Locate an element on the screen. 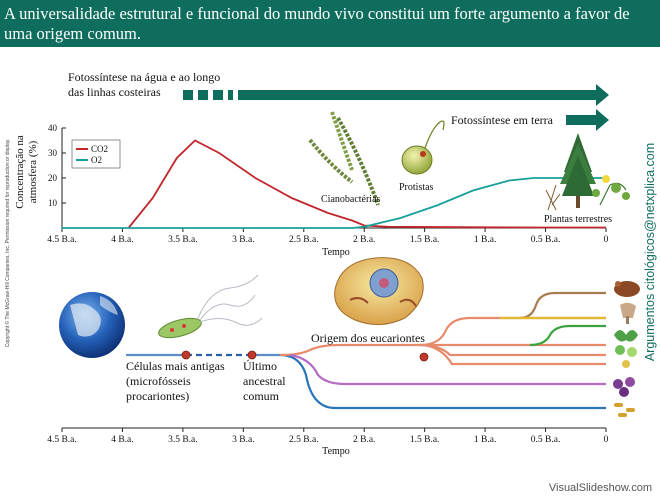 The height and width of the screenshot is (500, 660). chart-legend: CO2 O2 is located at coordinates (96, 154).